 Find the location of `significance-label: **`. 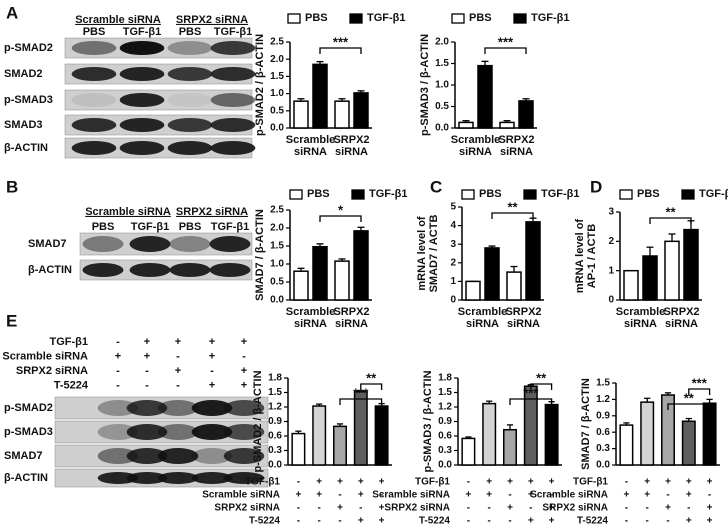

significance-label: ** is located at coordinates (689, 397).